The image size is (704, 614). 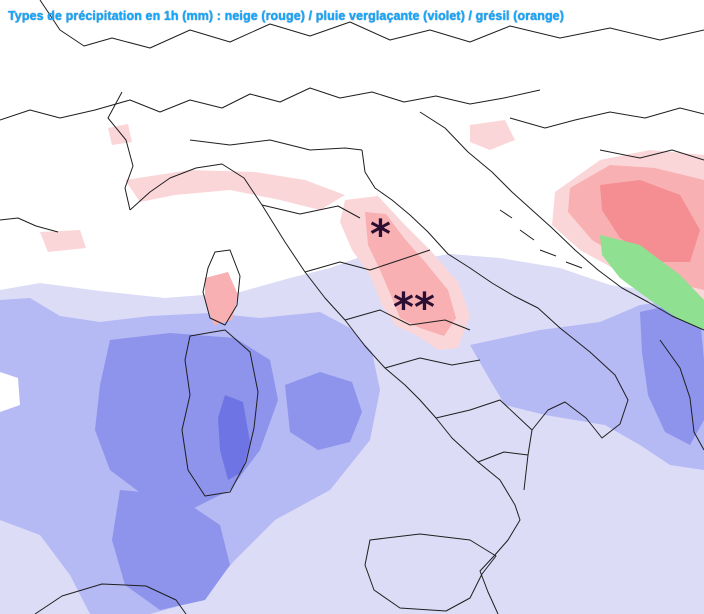 What do you see at coordinates (424, 308) in the screenshot?
I see `snow-marker-3: *` at bounding box center [424, 308].